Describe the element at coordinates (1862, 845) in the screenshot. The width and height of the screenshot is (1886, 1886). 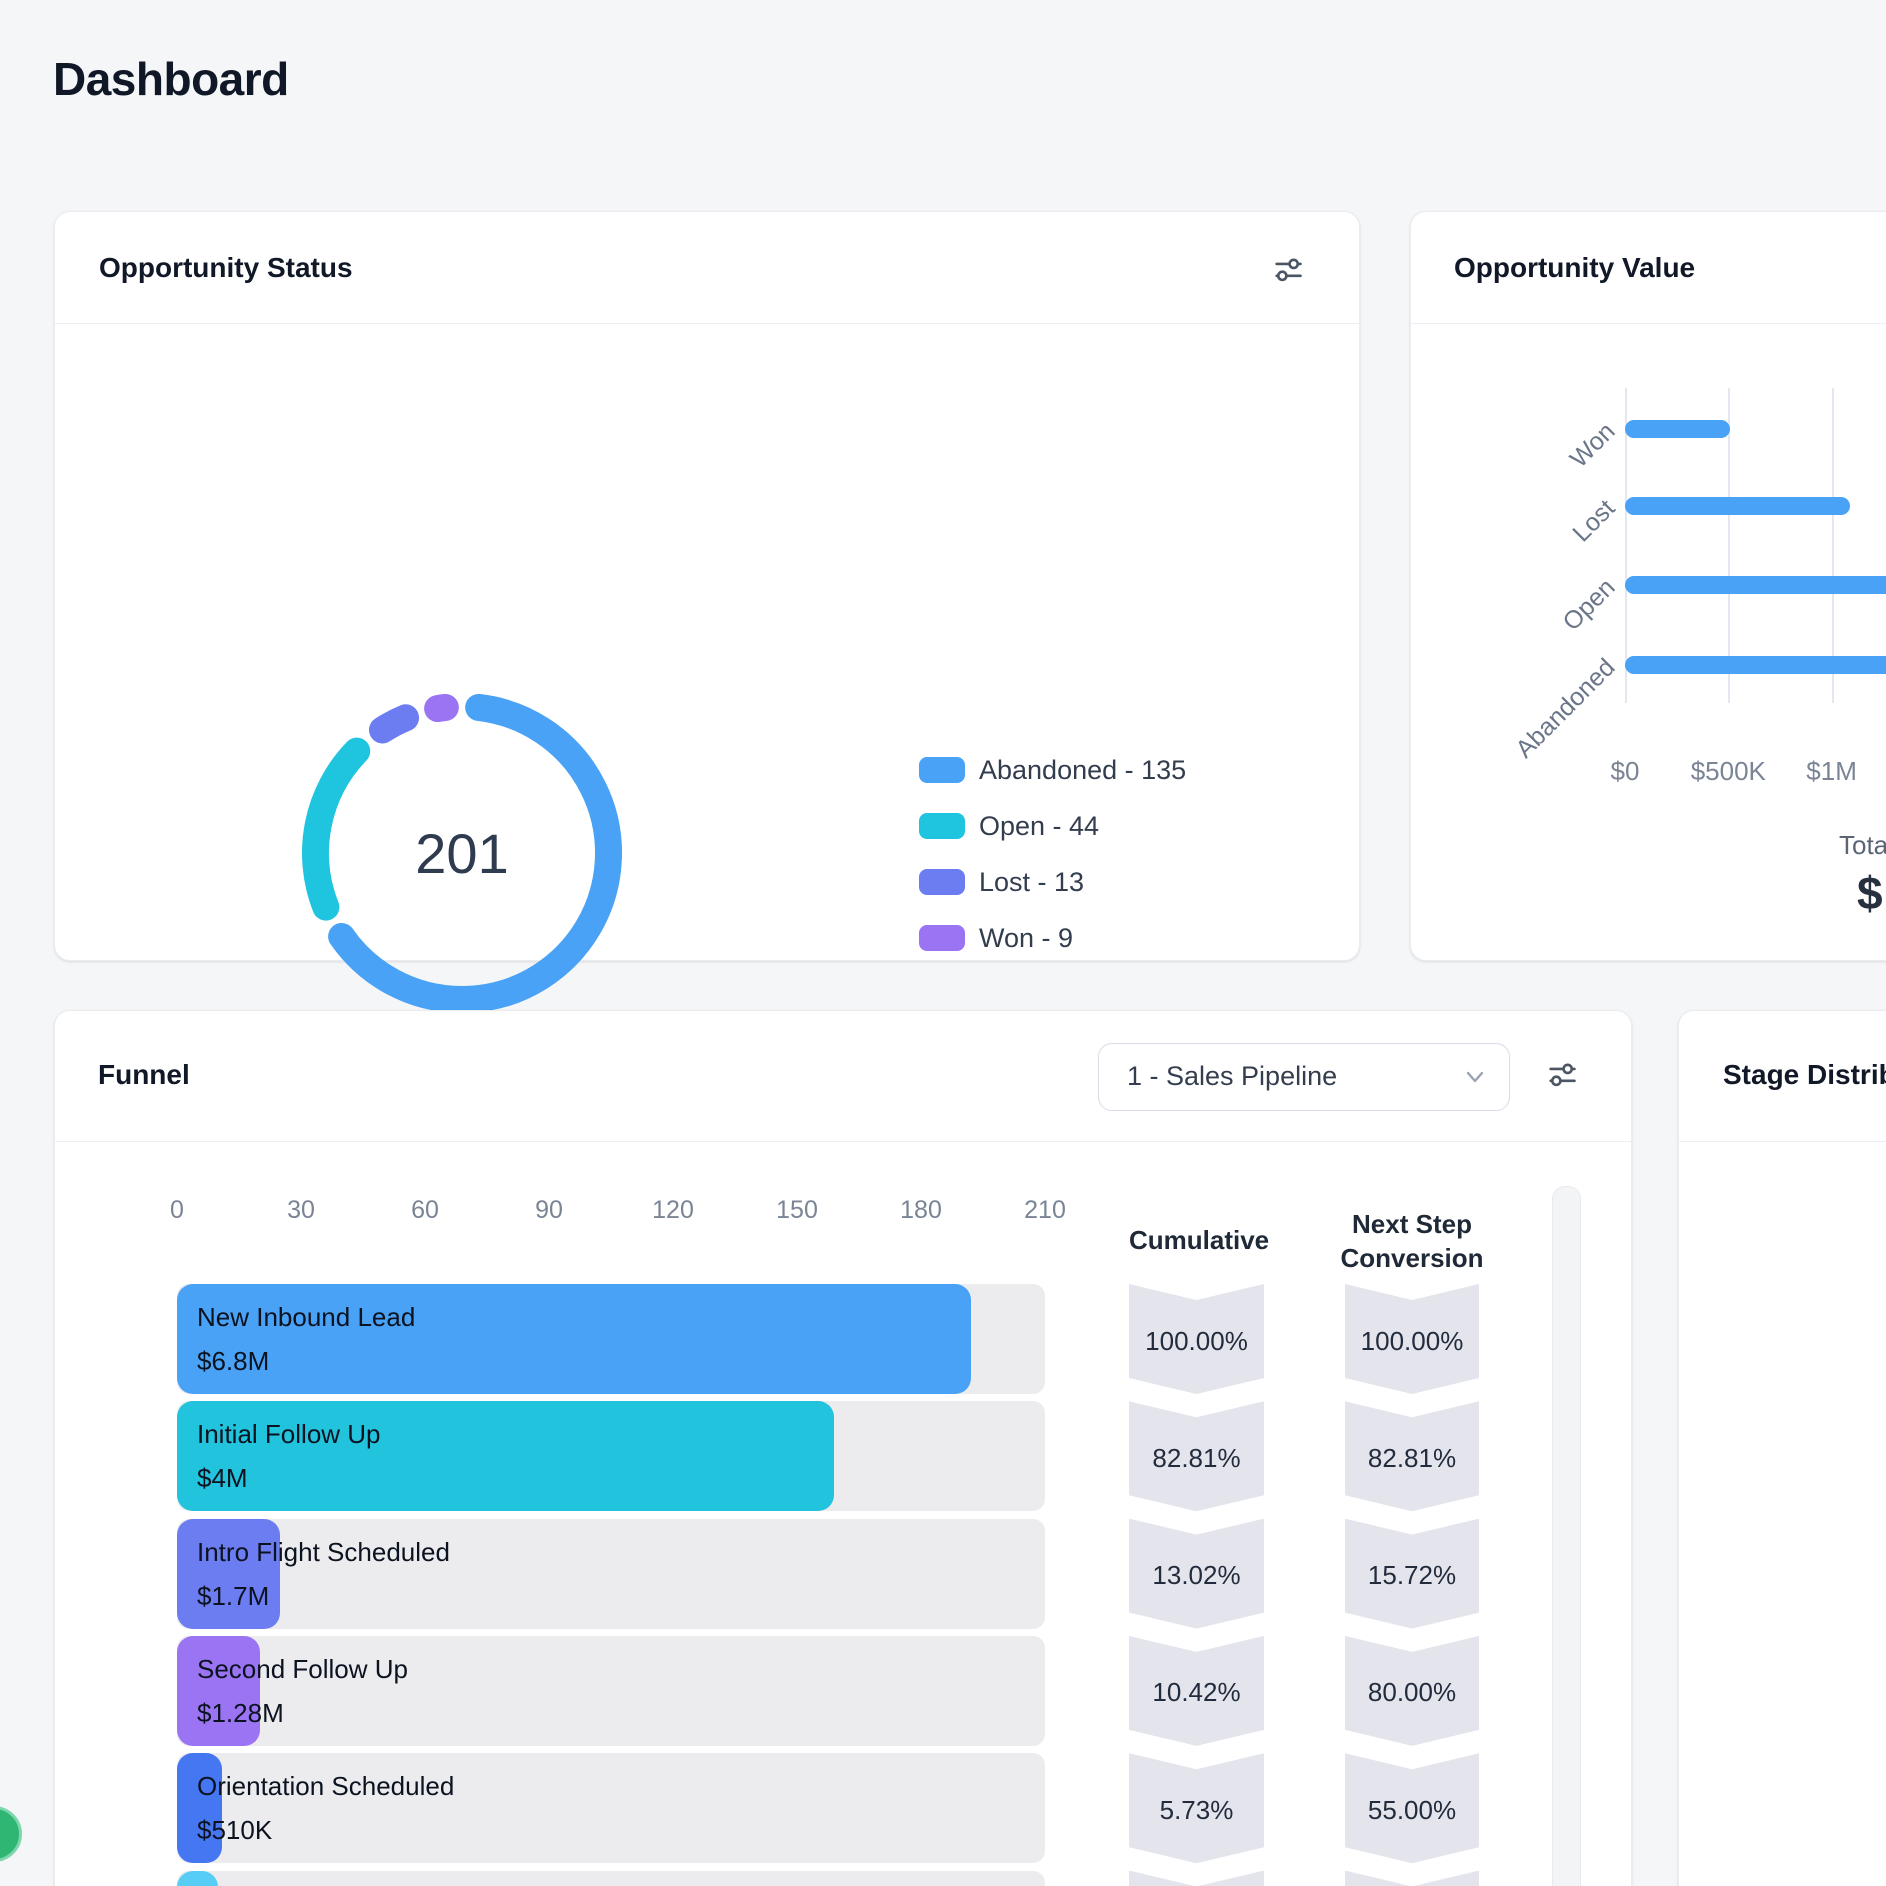
I see `total-label: Total` at that location.